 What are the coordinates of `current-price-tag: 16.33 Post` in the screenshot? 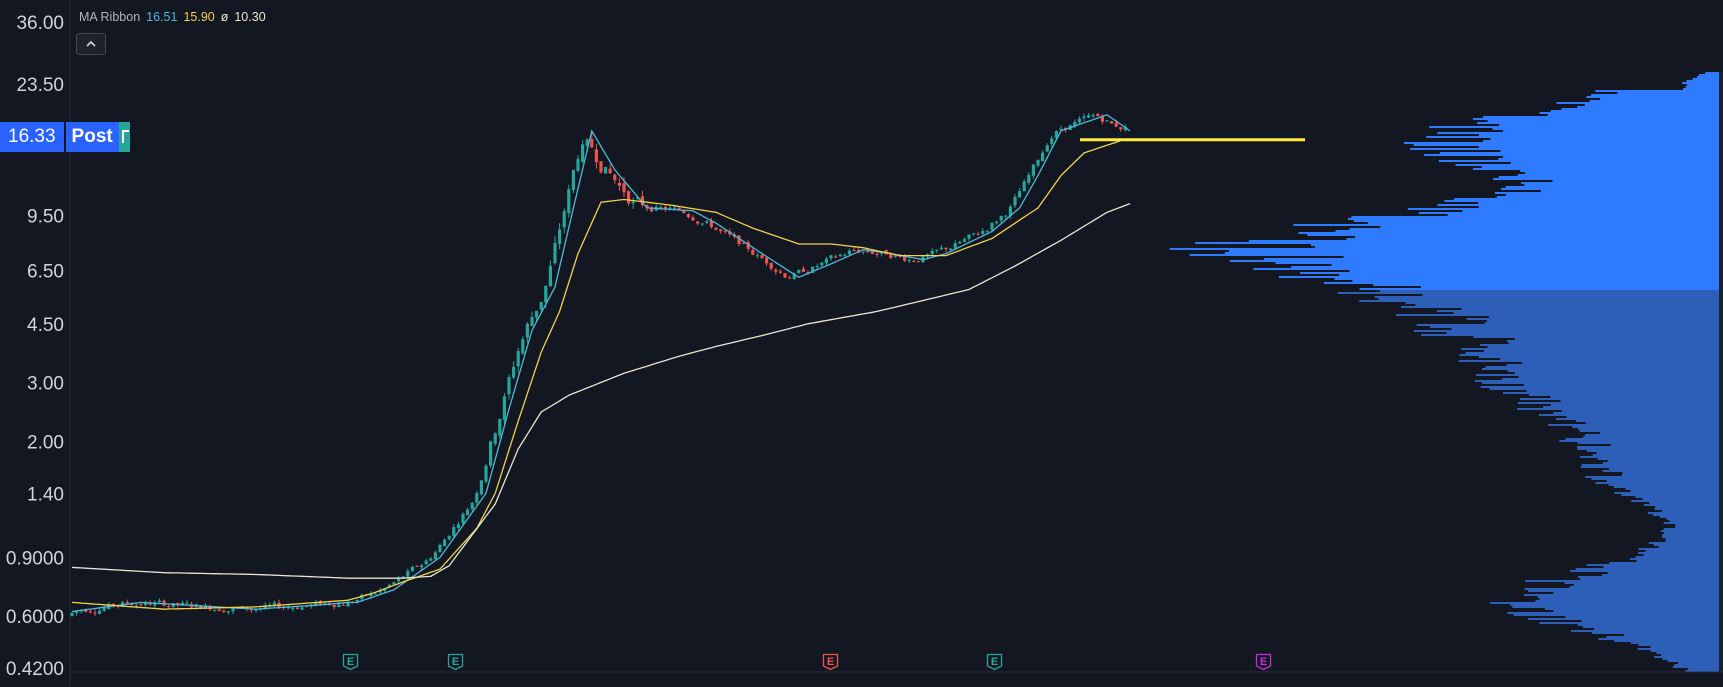 It's located at (65, 137).